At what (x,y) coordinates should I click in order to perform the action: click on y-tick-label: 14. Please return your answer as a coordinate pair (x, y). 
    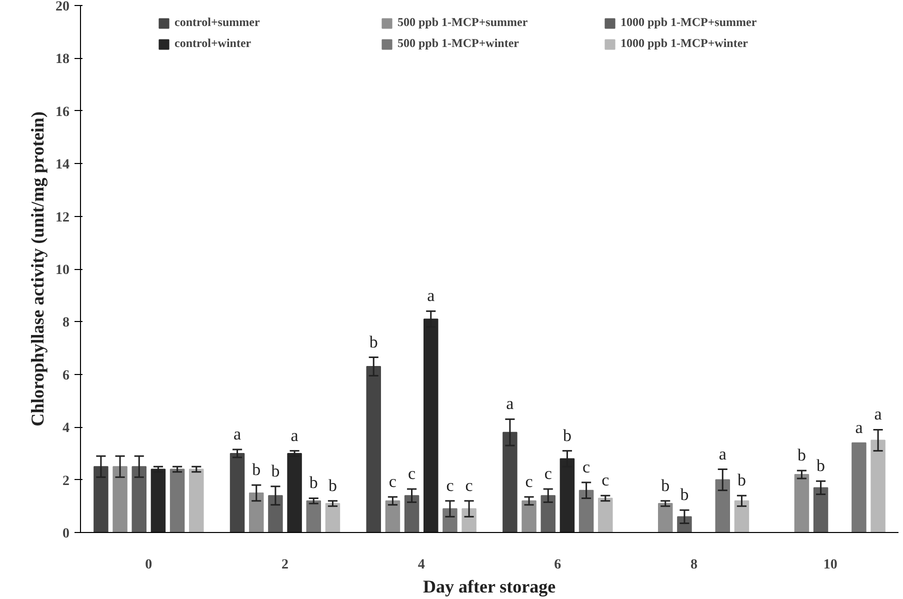
    Looking at the image, I should click on (63, 165).